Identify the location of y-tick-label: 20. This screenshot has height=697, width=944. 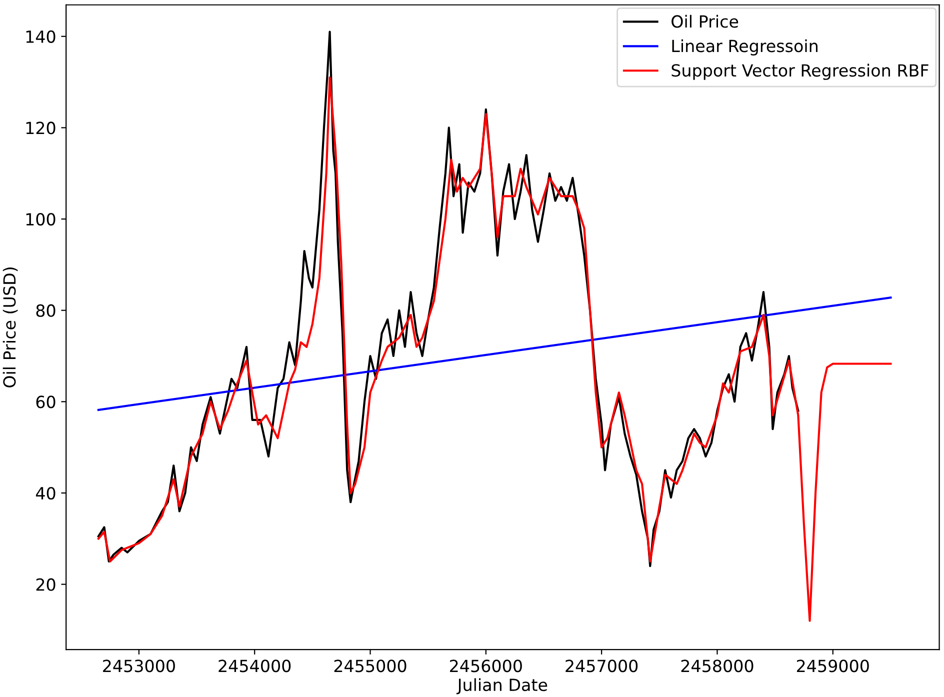
(46, 584).